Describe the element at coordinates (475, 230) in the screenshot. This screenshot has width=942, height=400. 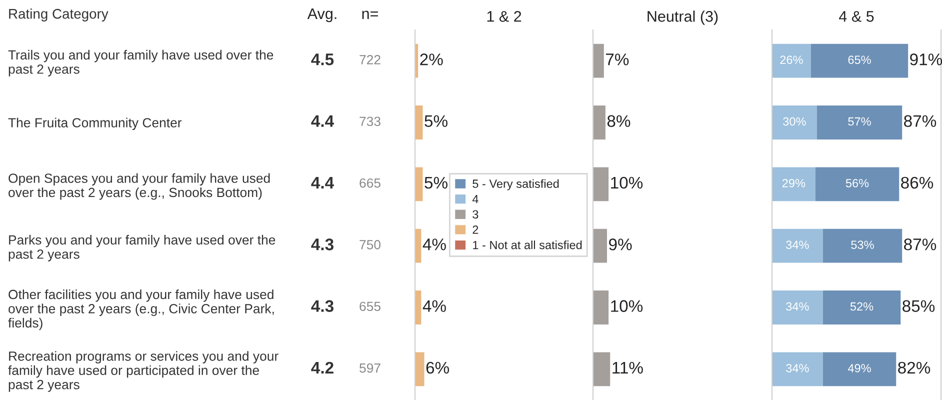
I see `legend-label: 2` at that location.